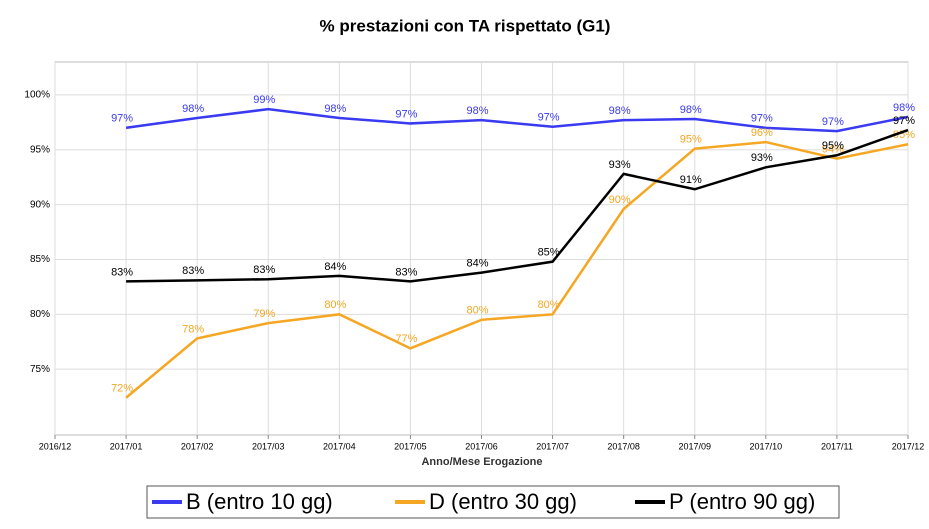 Image resolution: width=929 pixels, height=529 pixels. Describe the element at coordinates (406, 339) in the screenshot. I see `data-label: 77%` at that location.